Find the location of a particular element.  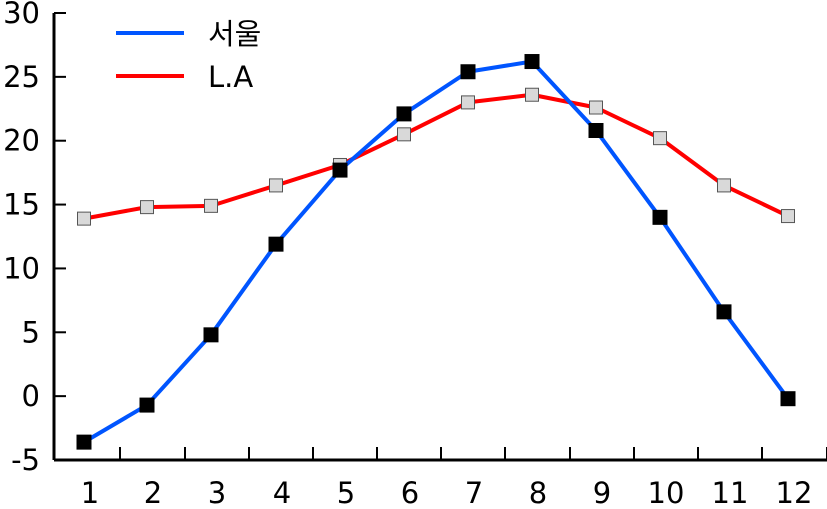

y-tick-label: 10 is located at coordinates (21, 268).